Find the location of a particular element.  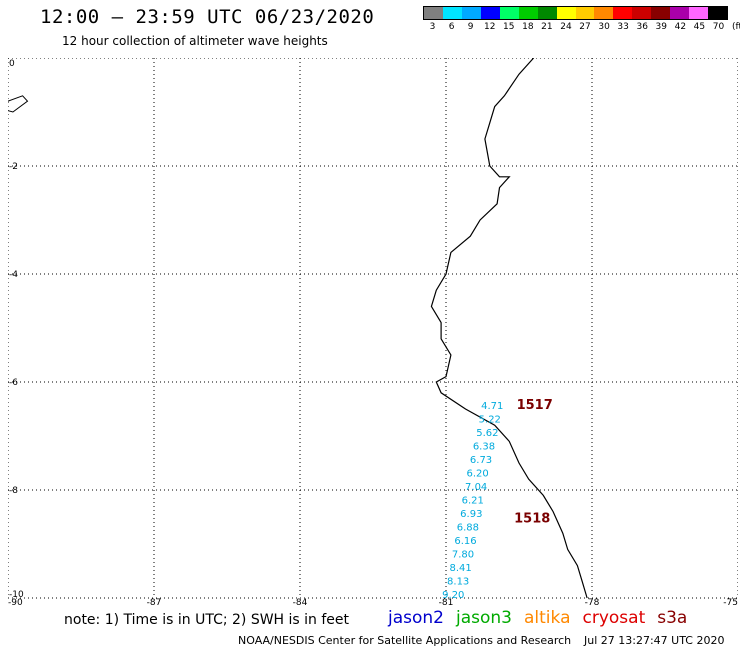

legend-item: s3a is located at coordinates (672, 618).